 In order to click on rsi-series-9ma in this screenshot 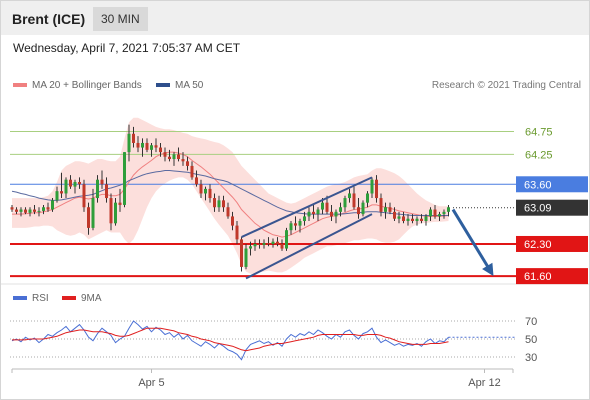, I will do `click(230, 339)`.